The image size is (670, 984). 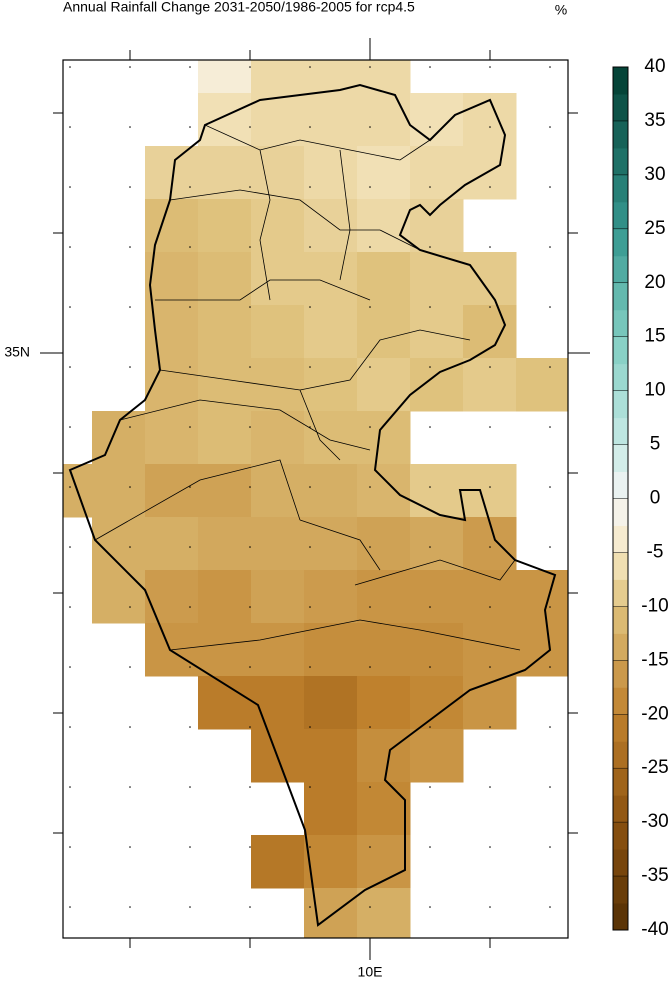 What do you see at coordinates (654, 66) in the screenshot?
I see `colorbar-tick-label: 40` at bounding box center [654, 66].